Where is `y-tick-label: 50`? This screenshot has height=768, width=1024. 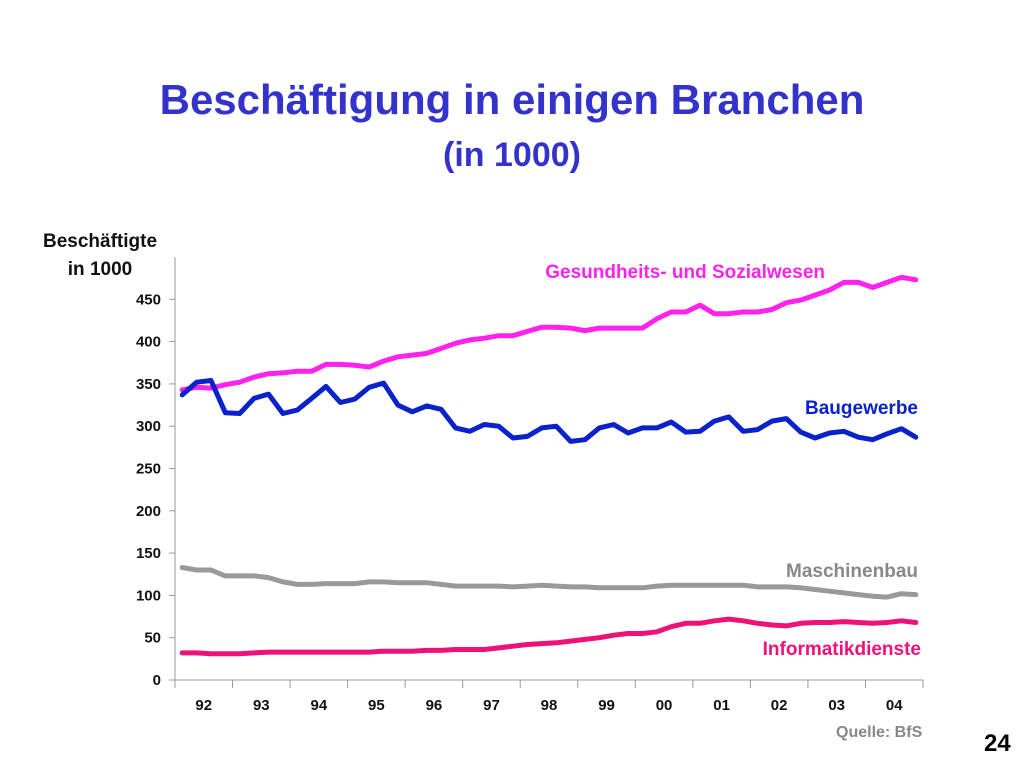 y-tick-label: 50 is located at coordinates (152, 638).